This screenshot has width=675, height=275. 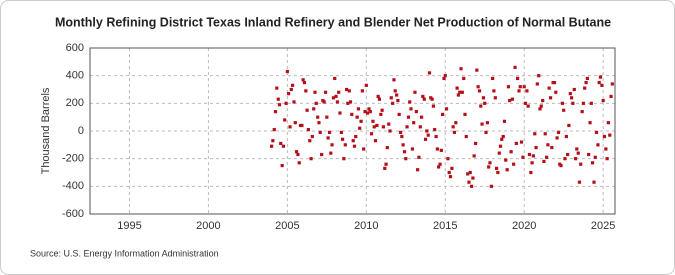 I want to click on y-tick-label: -600, so click(x=73, y=214).